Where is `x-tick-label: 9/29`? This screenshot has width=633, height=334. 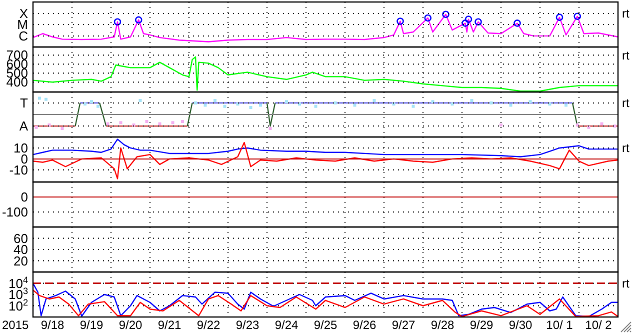 x-tick-label: 9/29 is located at coordinates (482, 325).